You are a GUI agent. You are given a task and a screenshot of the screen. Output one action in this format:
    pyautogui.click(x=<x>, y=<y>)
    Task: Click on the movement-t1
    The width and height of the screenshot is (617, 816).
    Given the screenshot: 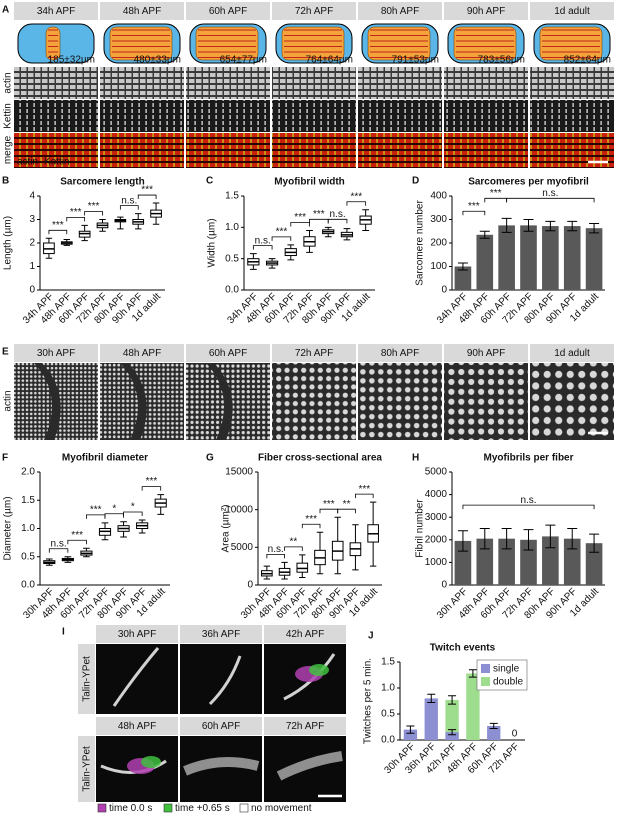 What is the action you would take?
    pyautogui.click(x=319, y=670)
    